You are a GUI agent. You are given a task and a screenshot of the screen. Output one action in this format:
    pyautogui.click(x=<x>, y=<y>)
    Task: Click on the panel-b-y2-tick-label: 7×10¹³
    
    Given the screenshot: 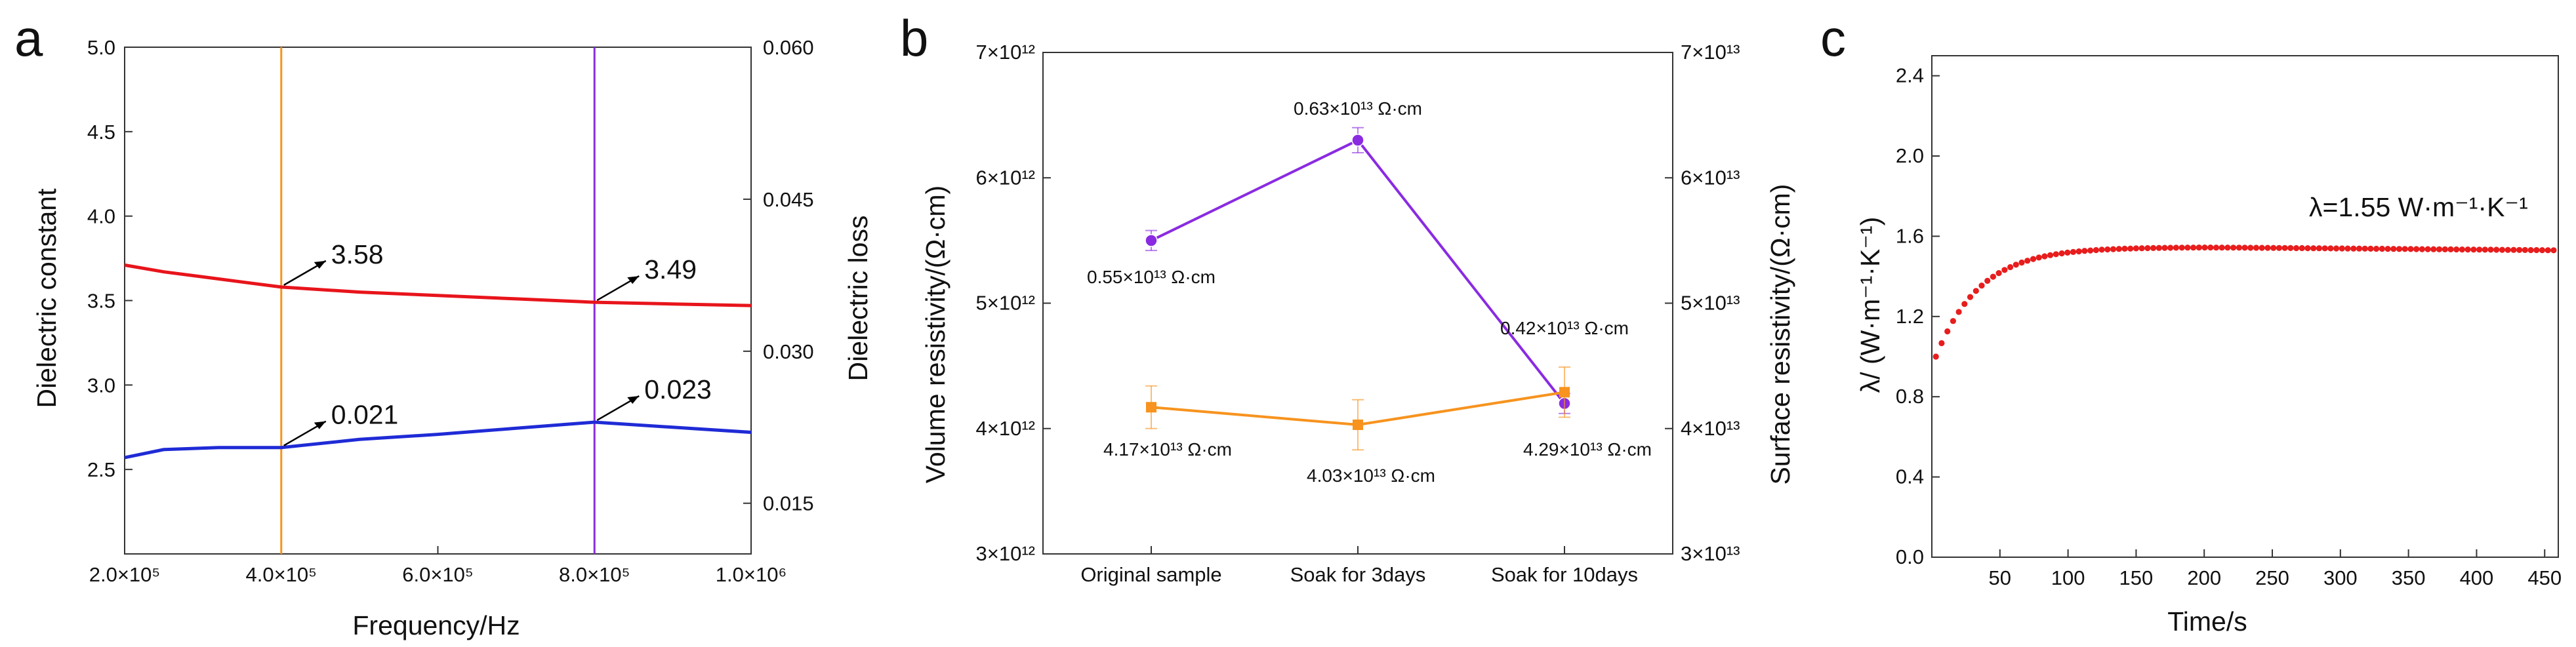 What is the action you would take?
    pyautogui.click(x=1710, y=52)
    